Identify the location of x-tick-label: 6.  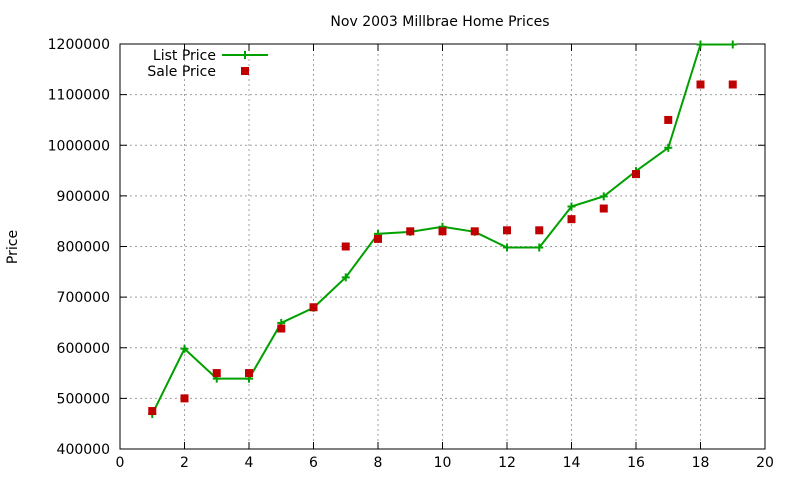
(313, 463).